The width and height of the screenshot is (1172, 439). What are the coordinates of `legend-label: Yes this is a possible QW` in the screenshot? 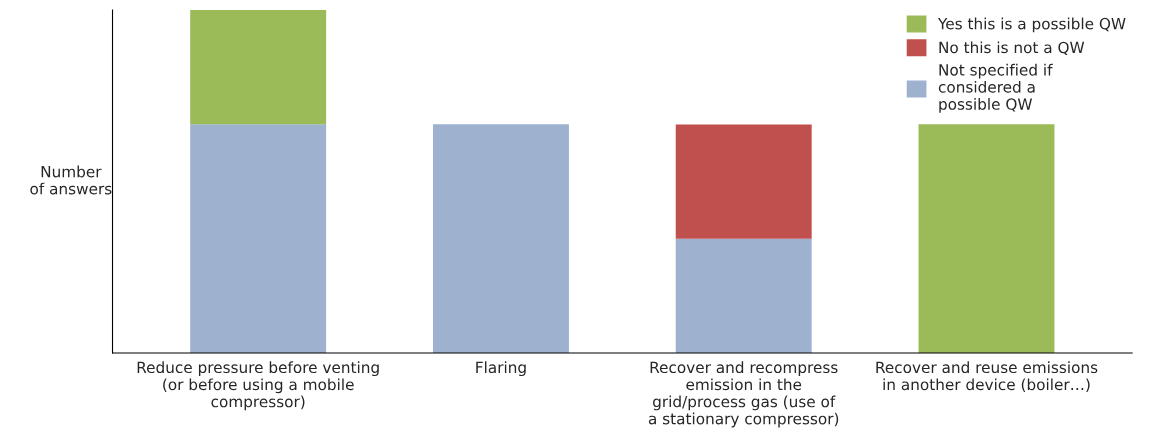 It's located at (1031, 25).